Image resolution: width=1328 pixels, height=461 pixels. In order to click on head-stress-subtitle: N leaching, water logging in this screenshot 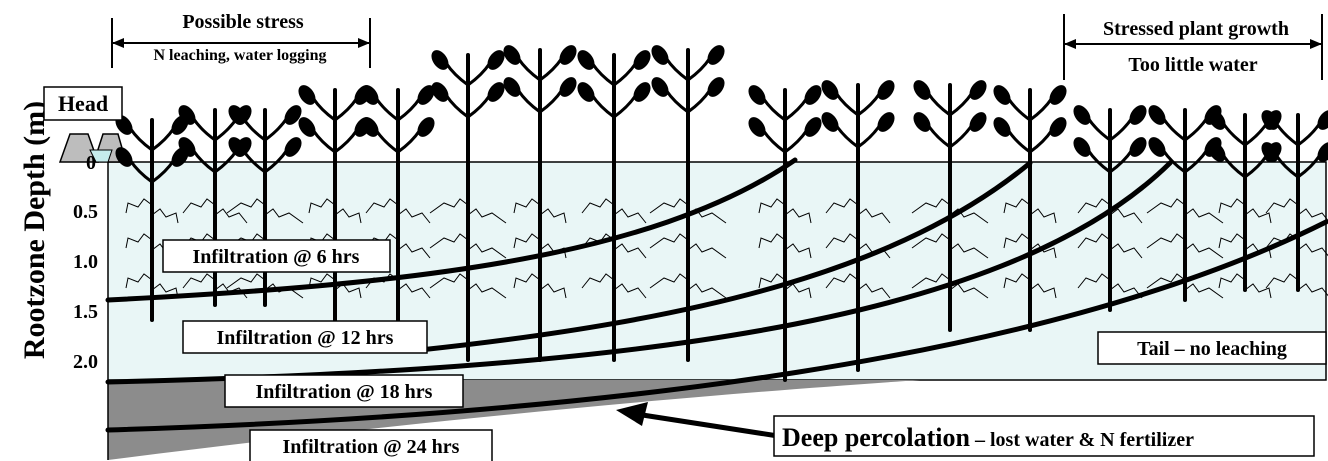, I will do `click(239, 55)`.